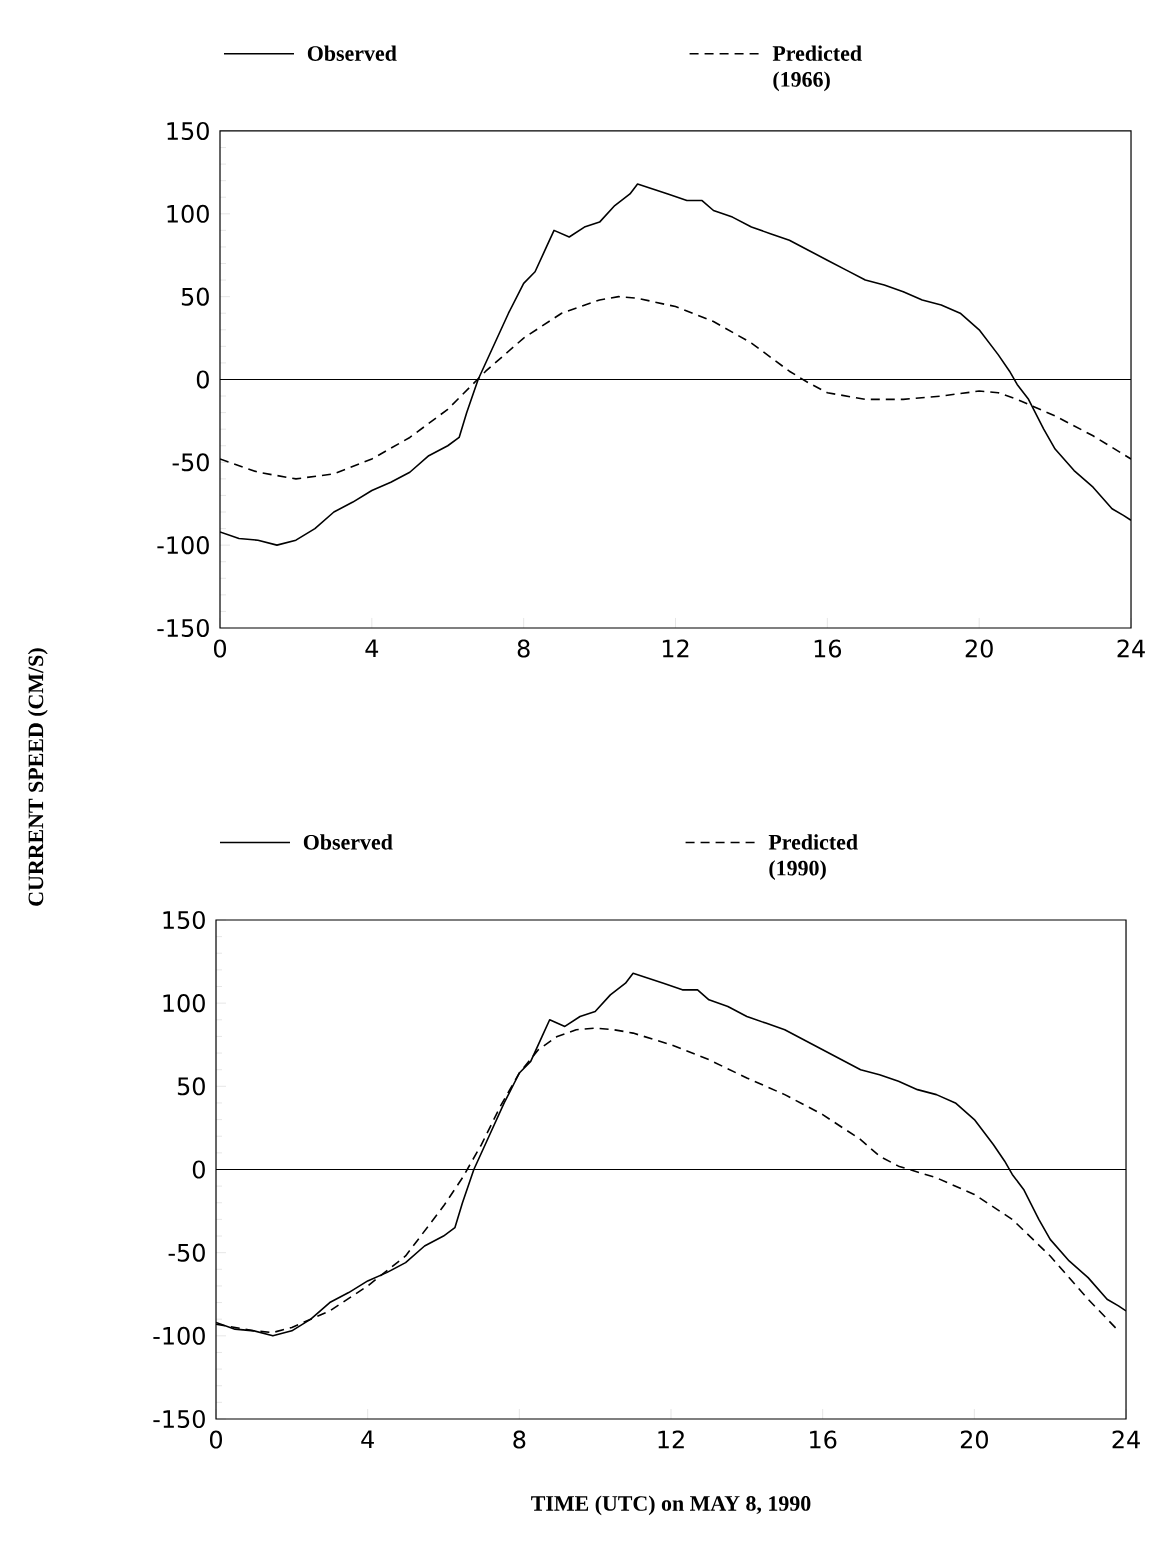 The height and width of the screenshot is (1550, 1156). I want to click on legend-label: Predicted (1990), so click(813, 857).